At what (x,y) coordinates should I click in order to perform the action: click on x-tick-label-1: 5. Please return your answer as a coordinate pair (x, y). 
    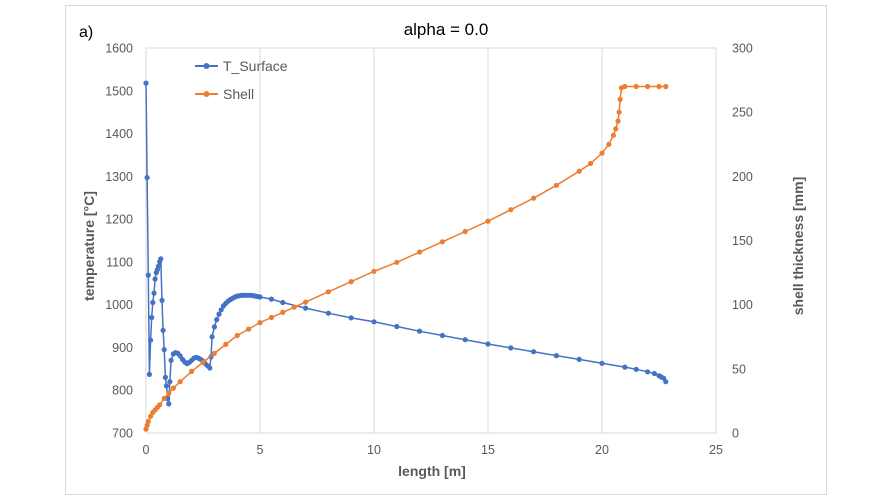
    Looking at the image, I should click on (260, 450).